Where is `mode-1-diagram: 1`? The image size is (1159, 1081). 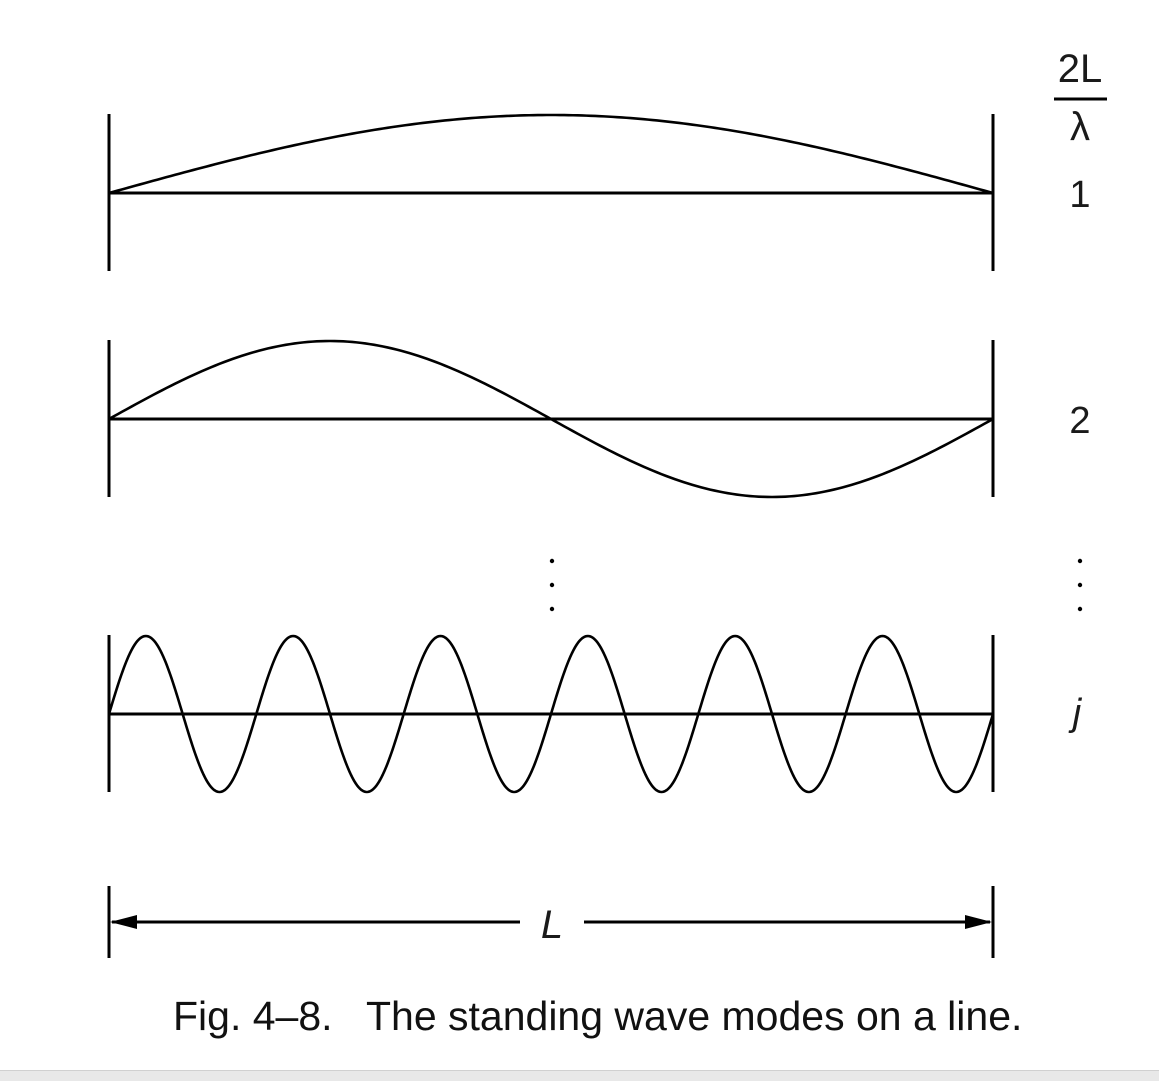 mode-1-diagram: 1 is located at coordinates (599, 192).